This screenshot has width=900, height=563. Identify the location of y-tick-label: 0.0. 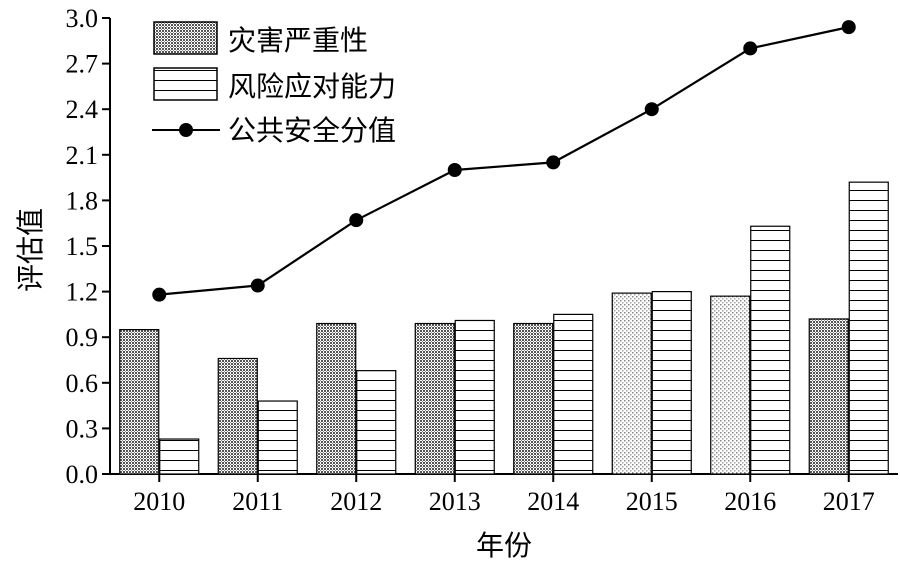
(82, 474).